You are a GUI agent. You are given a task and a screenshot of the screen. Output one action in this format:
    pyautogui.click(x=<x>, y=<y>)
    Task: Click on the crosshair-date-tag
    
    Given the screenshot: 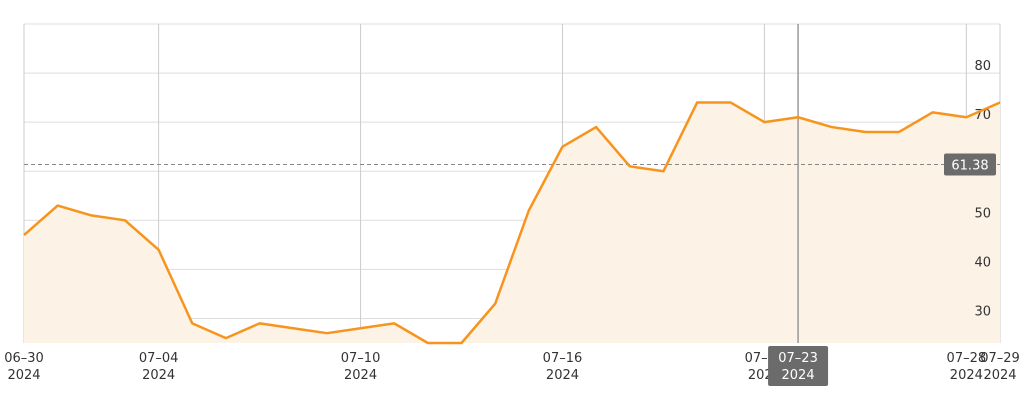 What is the action you would take?
    pyautogui.click(x=798, y=366)
    